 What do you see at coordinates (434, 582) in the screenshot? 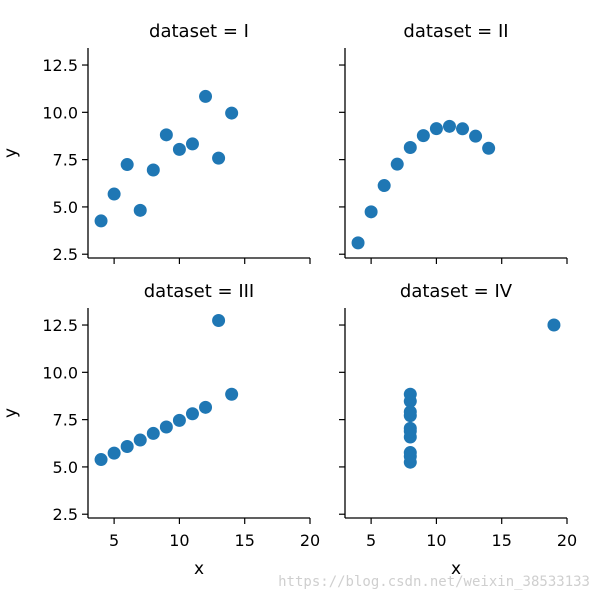
I see `watermark: https://blog.csdn.net/weixin_38533133` at bounding box center [434, 582].